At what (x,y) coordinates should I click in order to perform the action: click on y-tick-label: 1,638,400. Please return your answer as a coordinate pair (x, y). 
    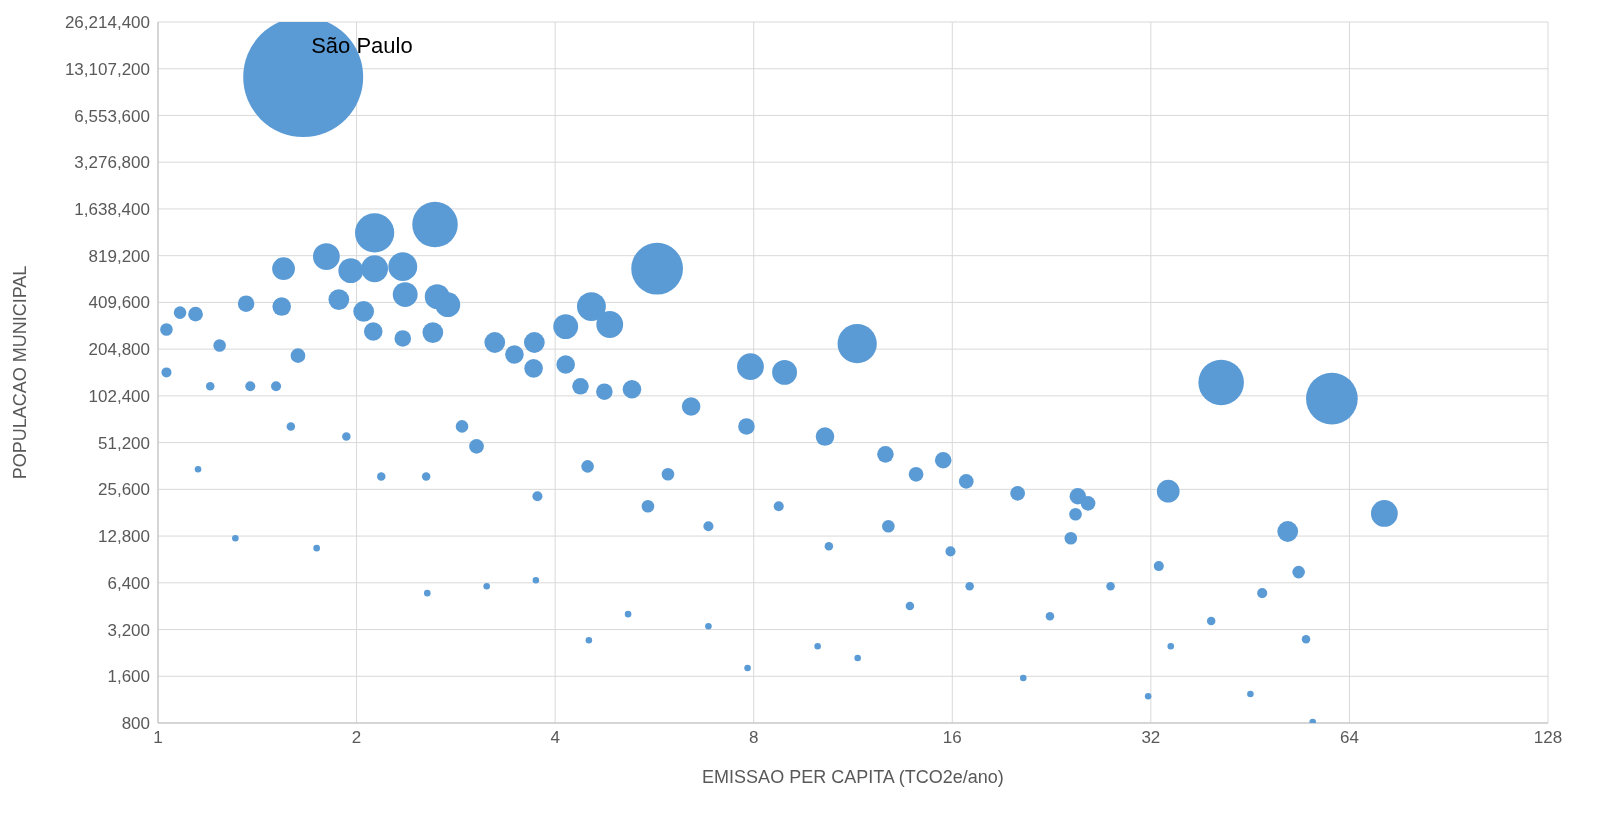
    Looking at the image, I should click on (112, 209).